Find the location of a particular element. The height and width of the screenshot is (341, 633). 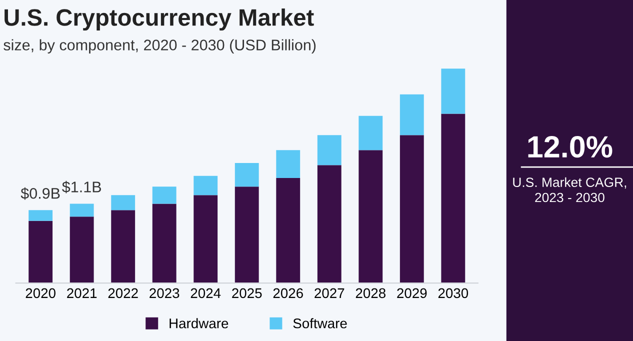

x-tick-label: 2025 is located at coordinates (247, 293).